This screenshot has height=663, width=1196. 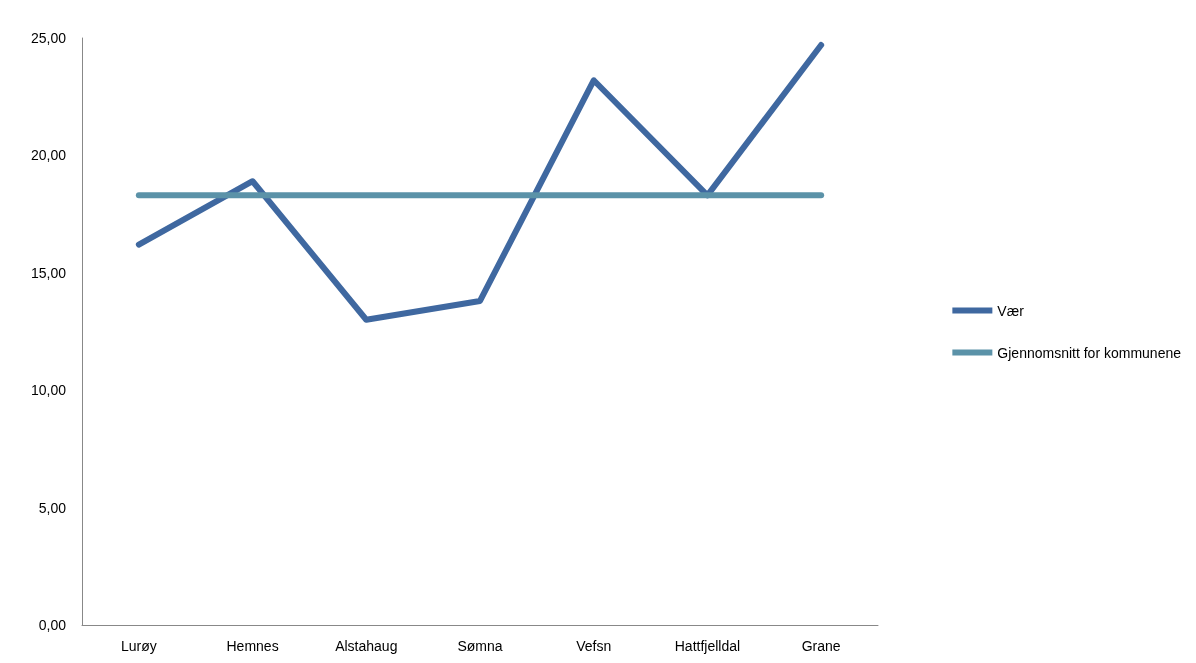 What do you see at coordinates (48, 38) in the screenshot?
I see `y-tick-label: 25,00` at bounding box center [48, 38].